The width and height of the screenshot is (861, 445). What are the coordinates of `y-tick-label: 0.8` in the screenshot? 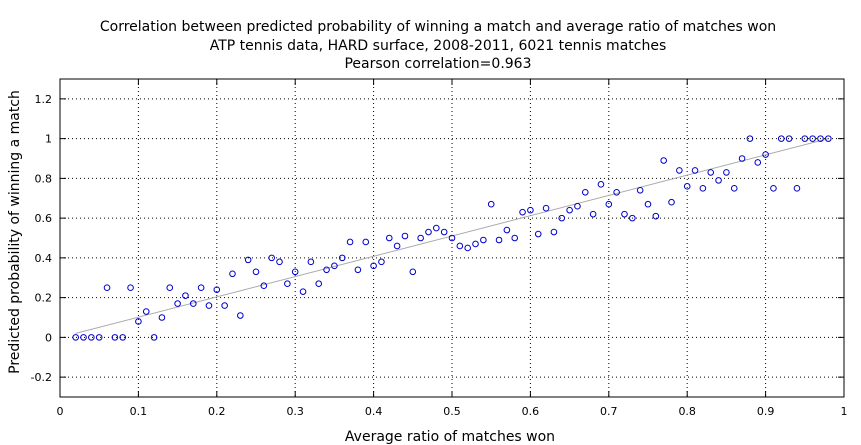 It's located at (44, 178).